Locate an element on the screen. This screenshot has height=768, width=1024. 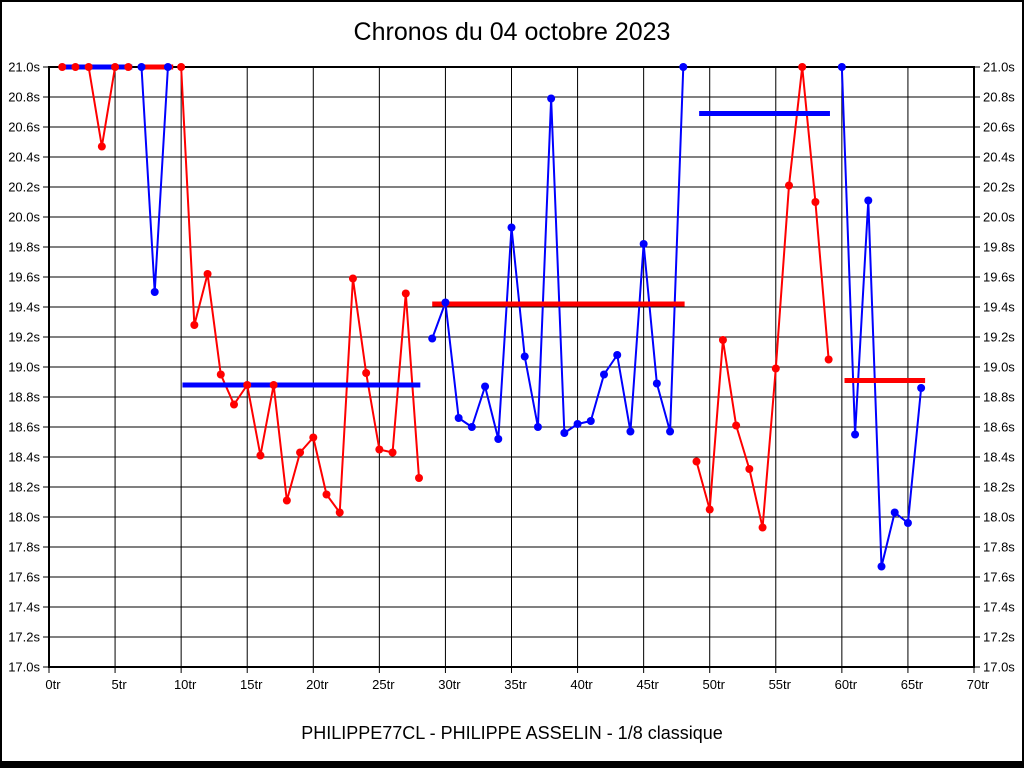
y-axis-label-left: 19.6s is located at coordinates (24, 277).